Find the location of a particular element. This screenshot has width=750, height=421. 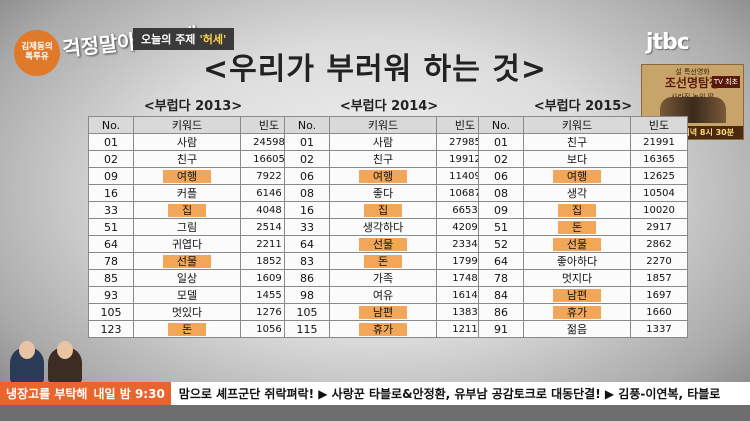

keyword-cell: 생각 is located at coordinates (577, 193).